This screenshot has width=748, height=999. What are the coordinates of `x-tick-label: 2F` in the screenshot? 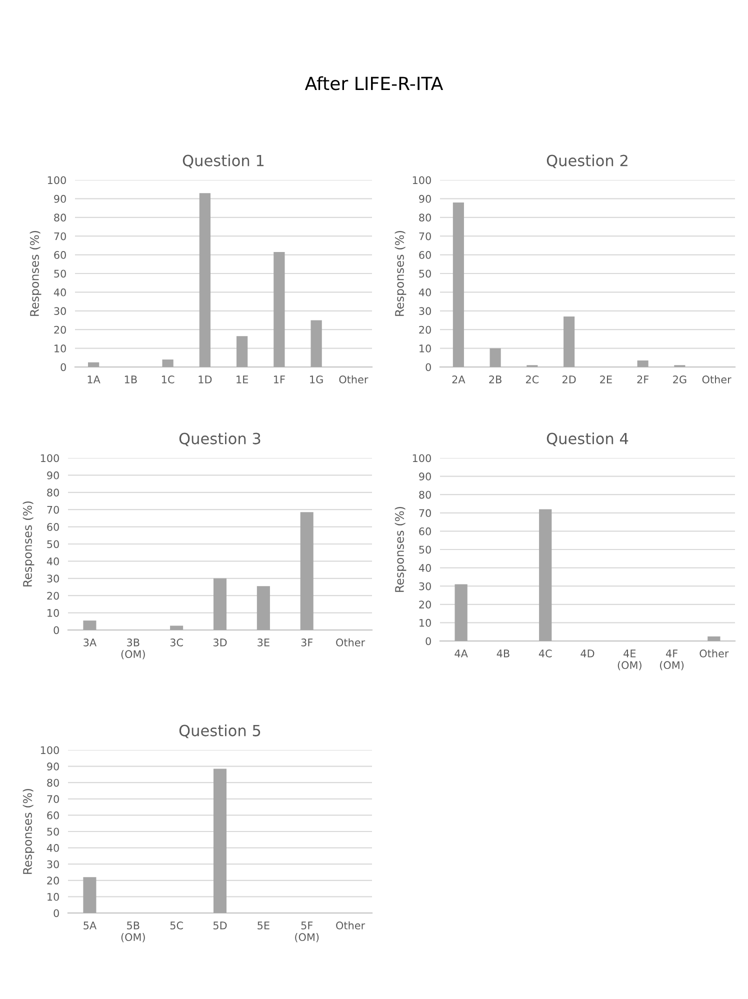 It's located at (643, 380).